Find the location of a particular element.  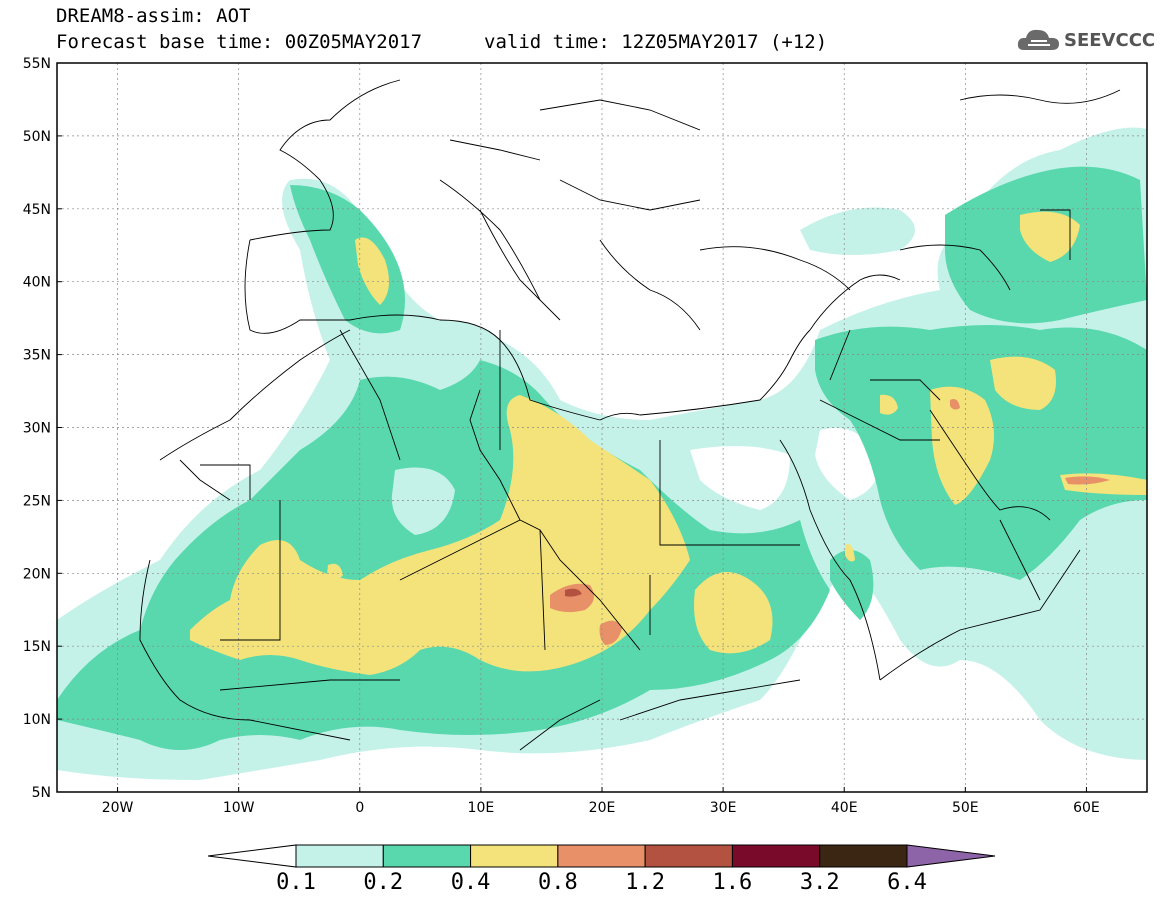

lat-label: 15N is located at coordinates (37, 647).